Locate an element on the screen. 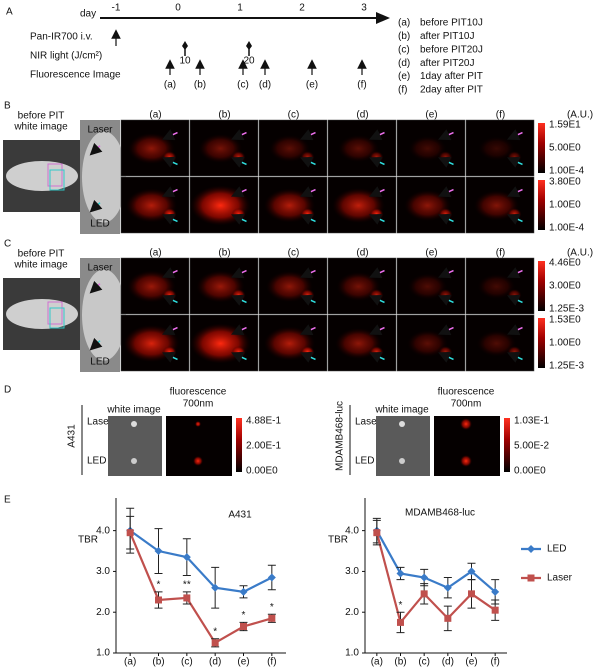  legend-key: (b) is located at coordinates (404, 36).